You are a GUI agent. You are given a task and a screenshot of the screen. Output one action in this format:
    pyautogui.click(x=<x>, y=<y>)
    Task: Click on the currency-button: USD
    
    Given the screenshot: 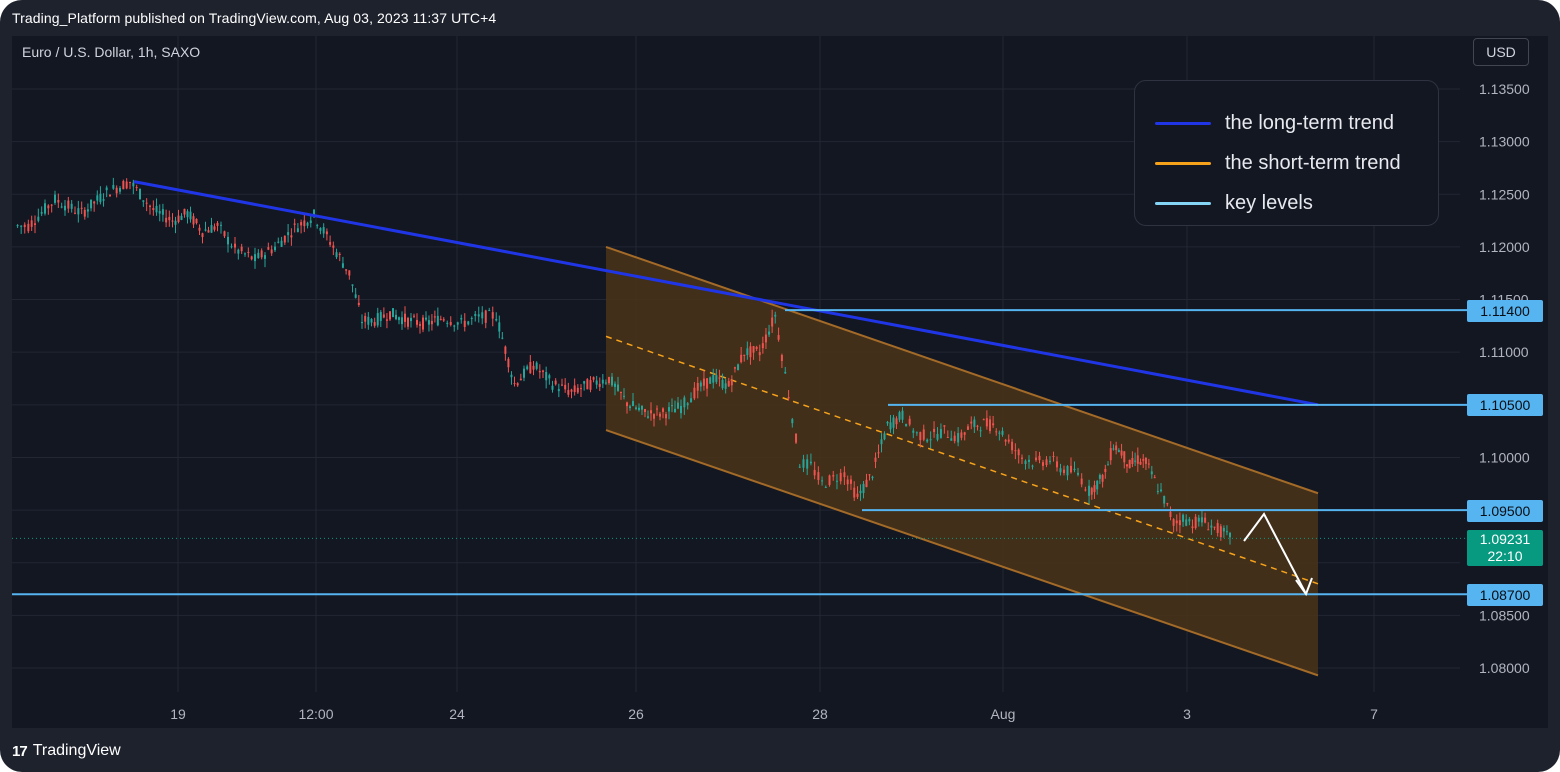 What is the action you would take?
    pyautogui.click(x=1501, y=52)
    